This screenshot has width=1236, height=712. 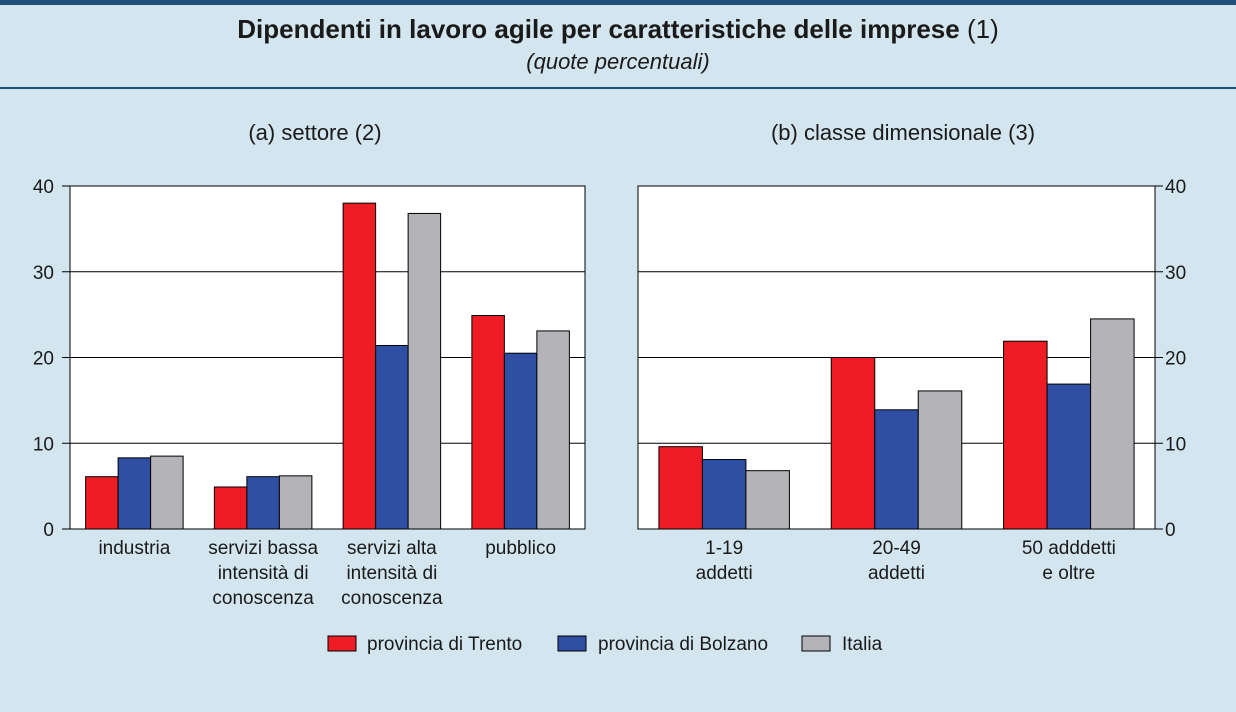 What do you see at coordinates (982, 29) in the screenshot?
I see `chart-title-note: (1)` at bounding box center [982, 29].